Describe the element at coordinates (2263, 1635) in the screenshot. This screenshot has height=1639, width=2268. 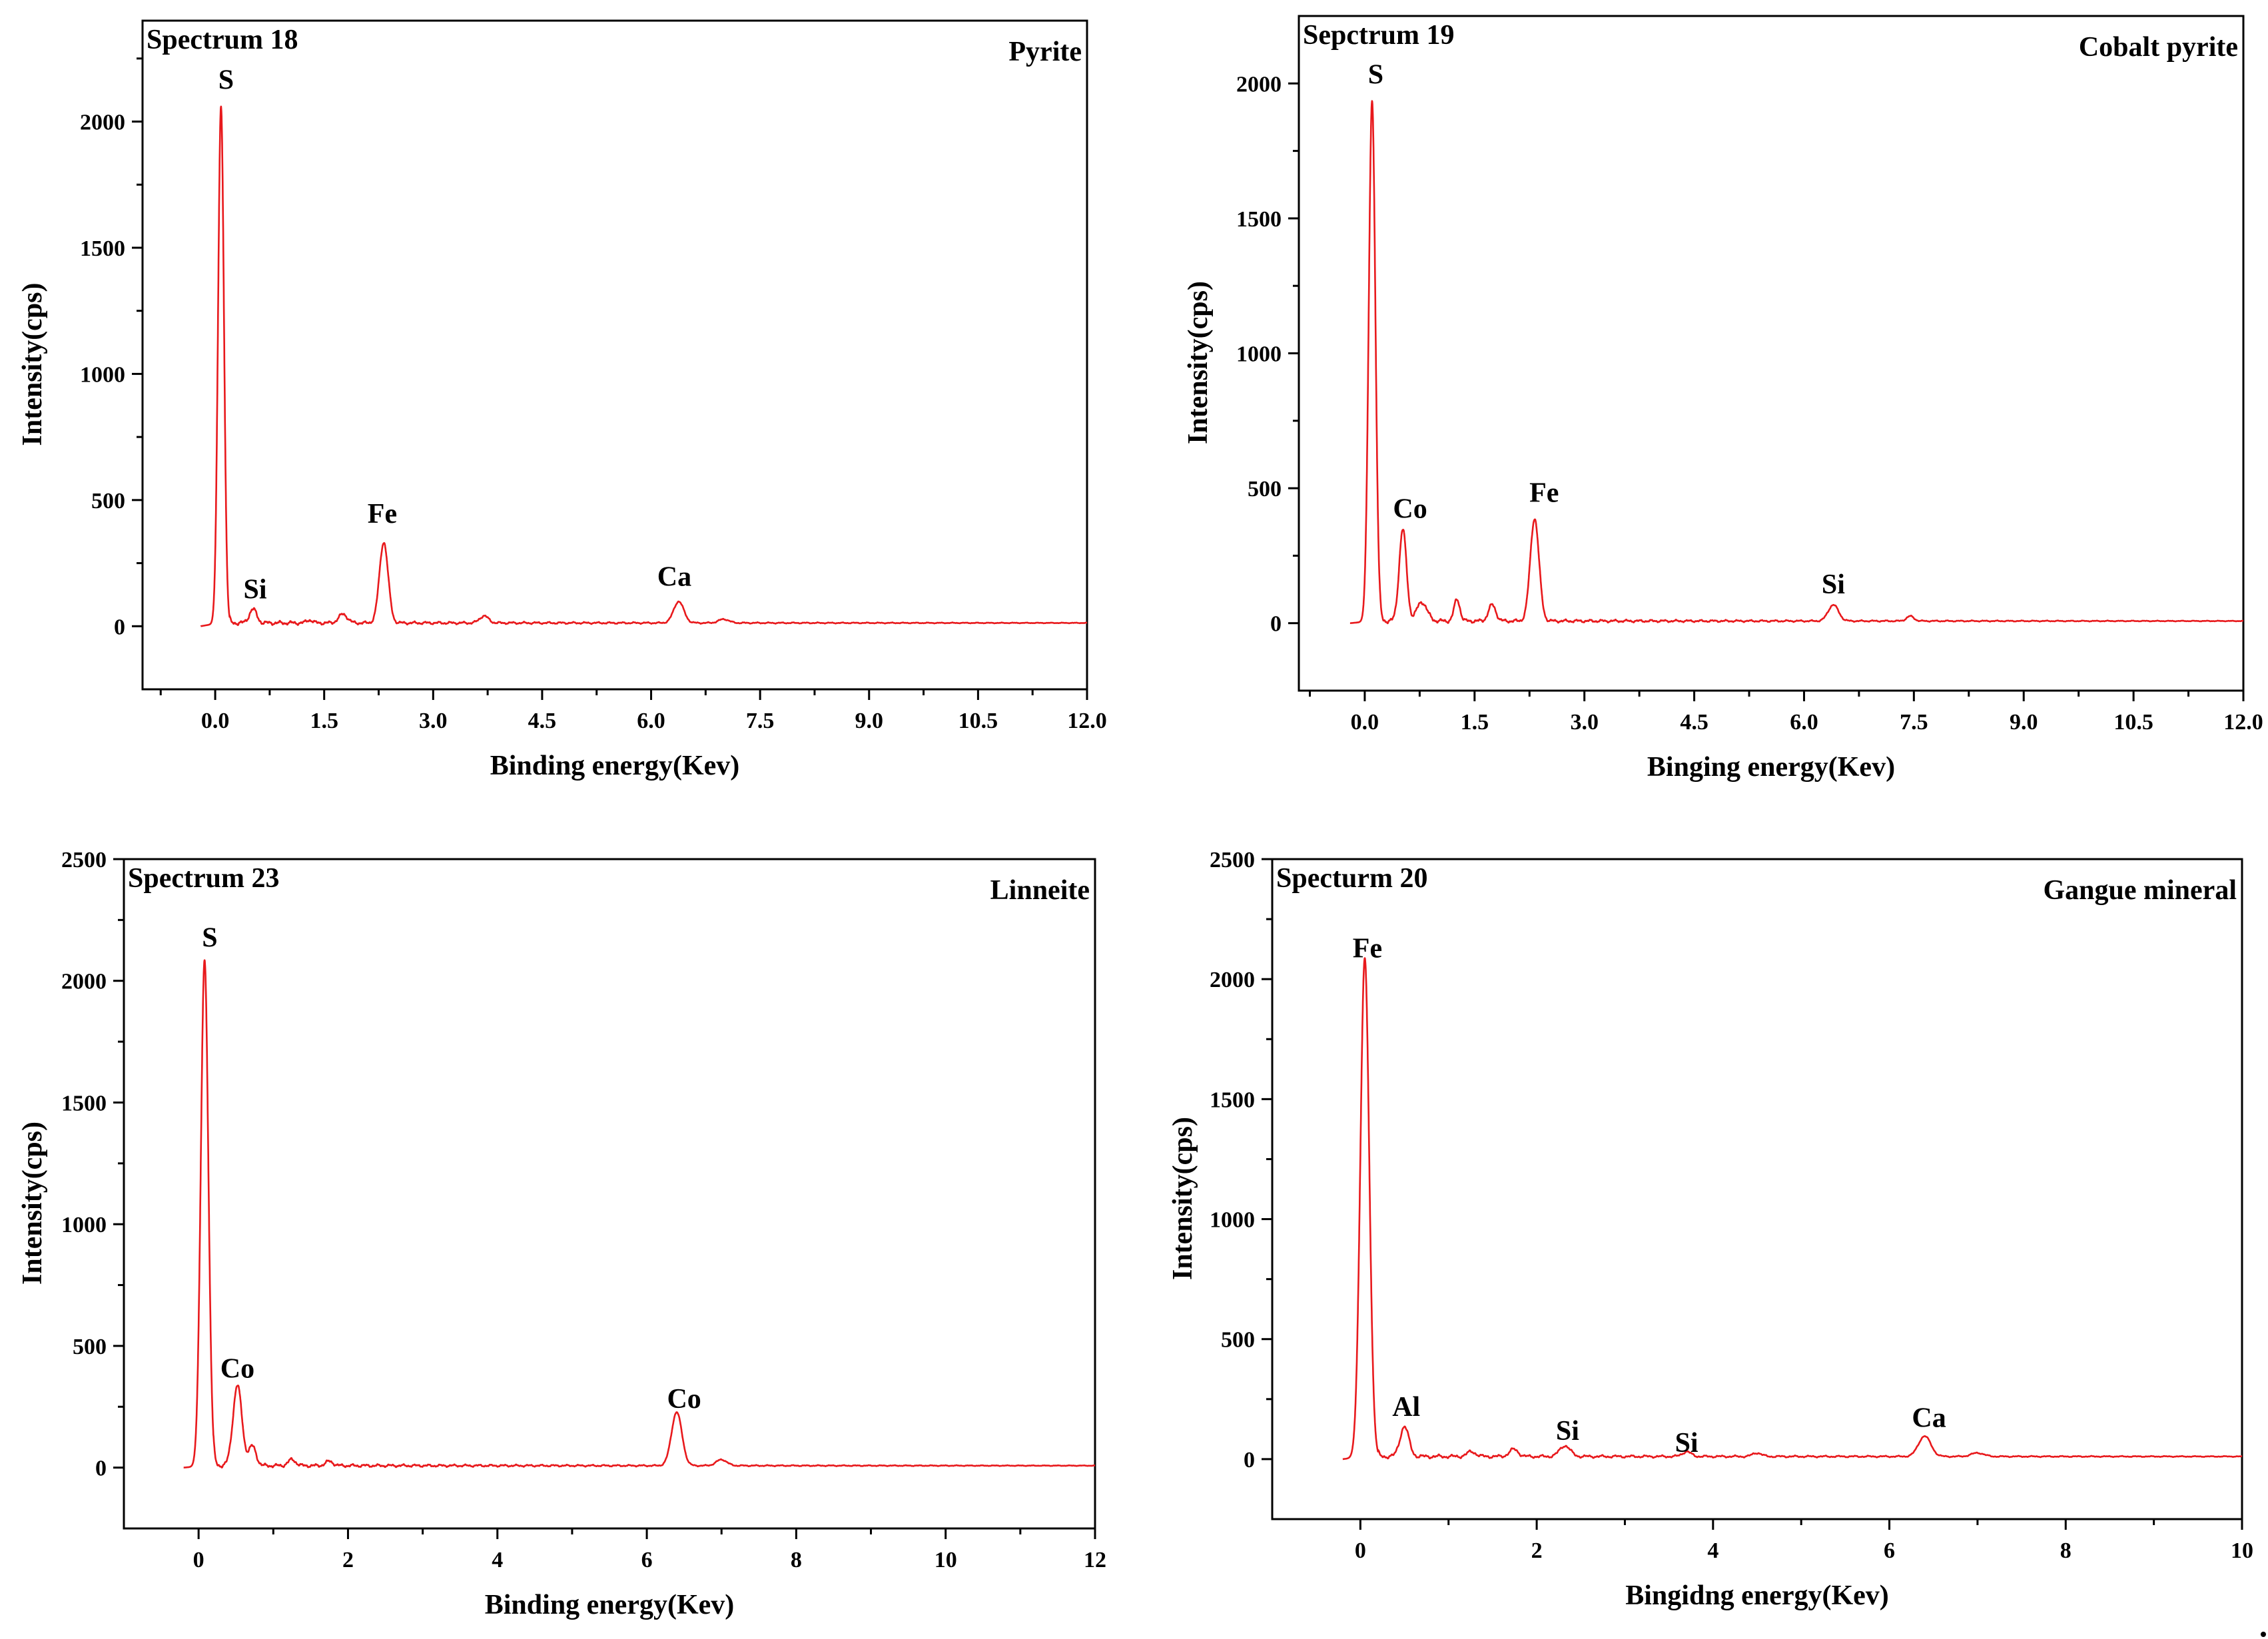
I see `trailing-dot` at that location.